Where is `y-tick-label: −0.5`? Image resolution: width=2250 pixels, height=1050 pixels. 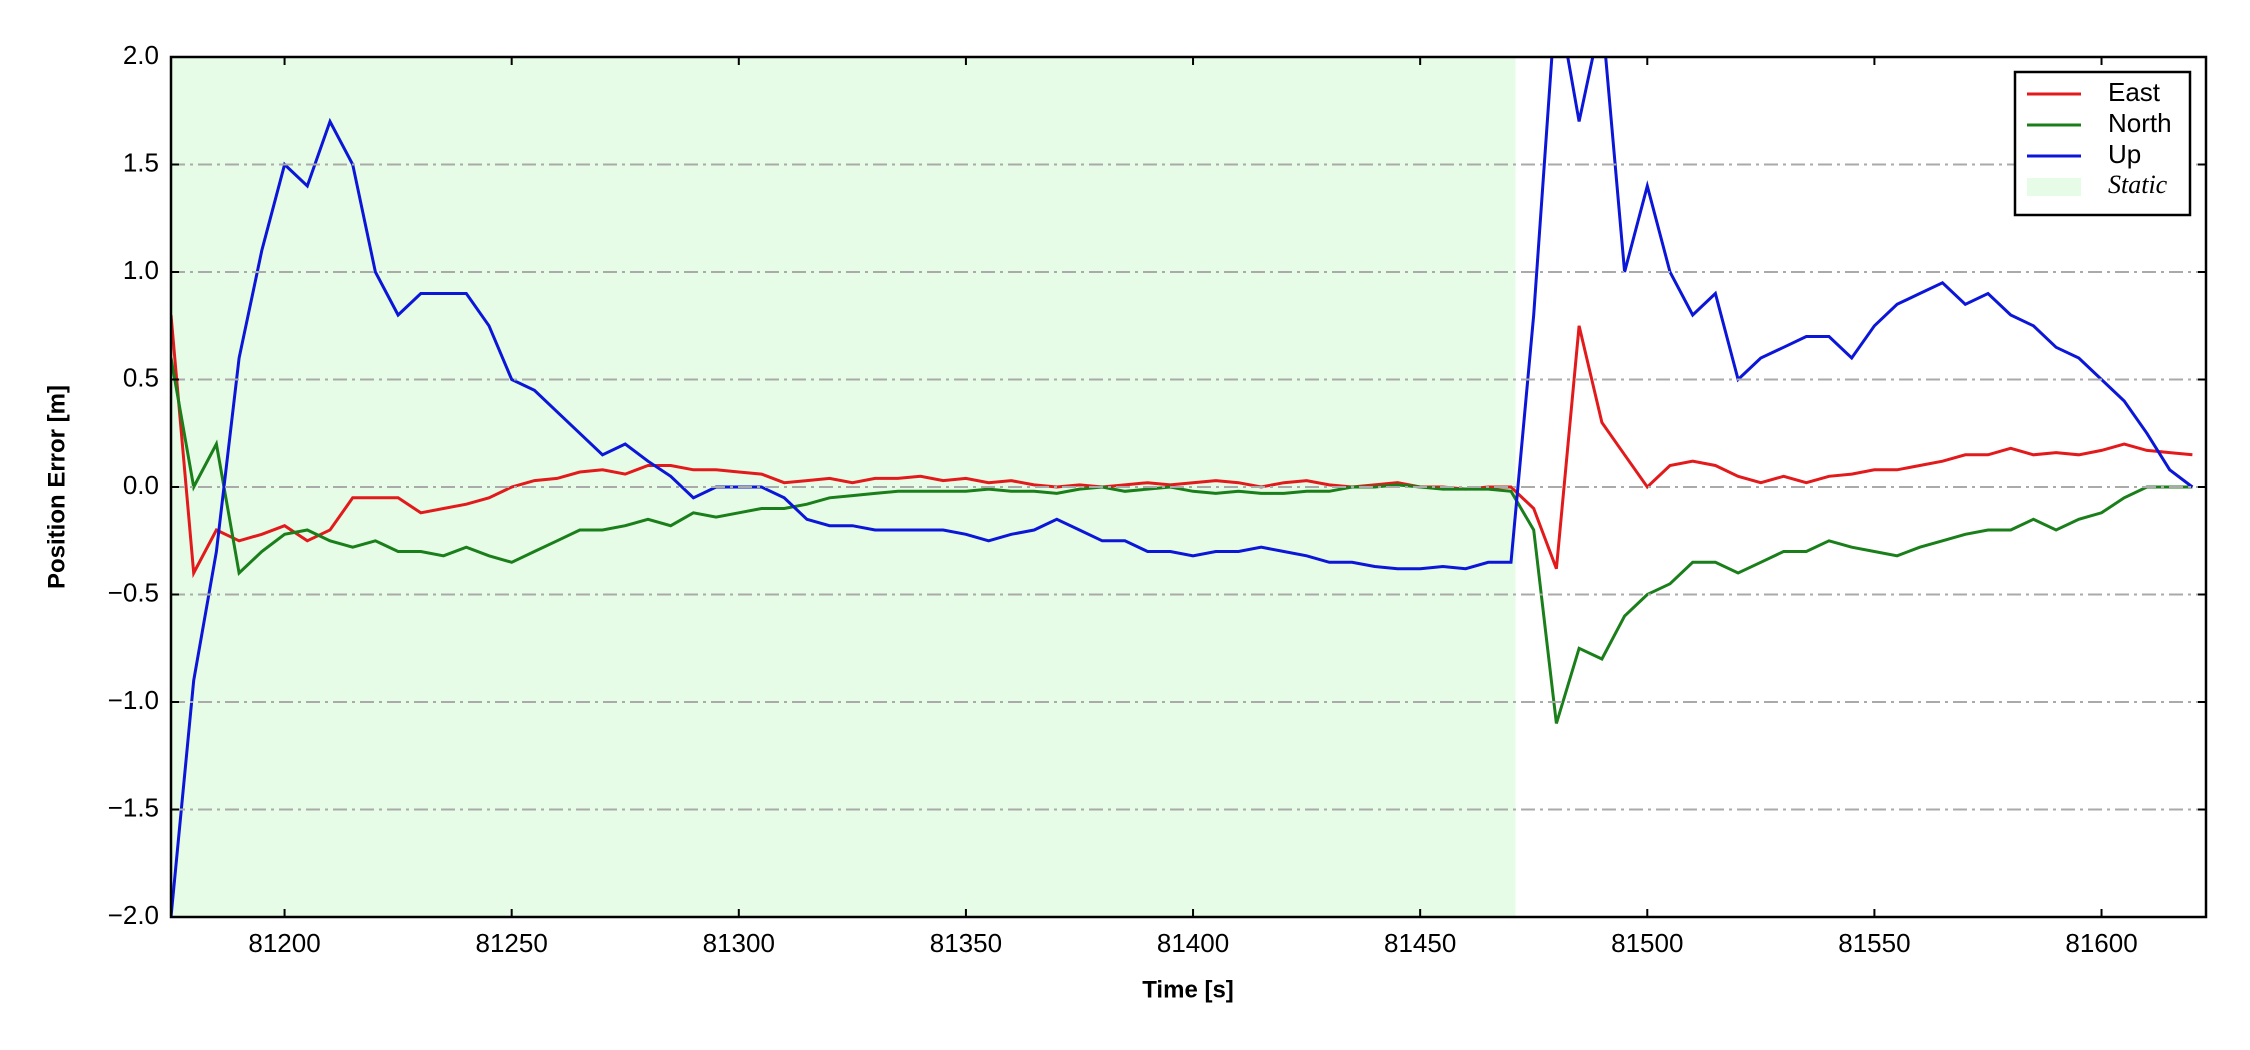 y-tick-label: −0.5 is located at coordinates (133, 592).